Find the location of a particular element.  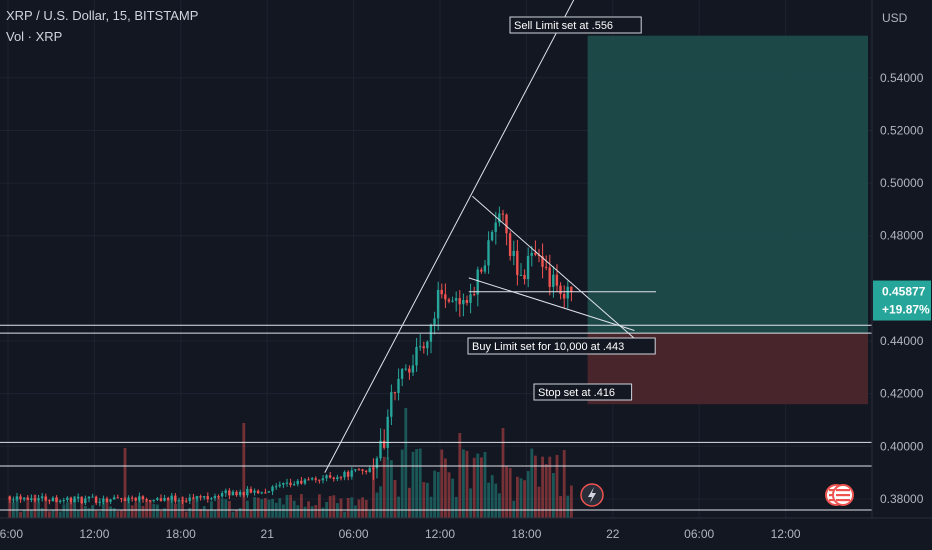

currency-label: USD is located at coordinates (895, 18).